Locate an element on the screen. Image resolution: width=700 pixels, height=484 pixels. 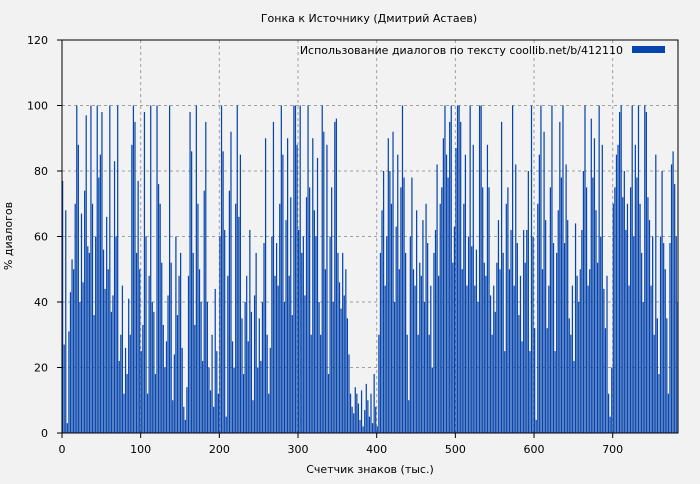
y-tick-label: 20 is located at coordinates (41, 368).